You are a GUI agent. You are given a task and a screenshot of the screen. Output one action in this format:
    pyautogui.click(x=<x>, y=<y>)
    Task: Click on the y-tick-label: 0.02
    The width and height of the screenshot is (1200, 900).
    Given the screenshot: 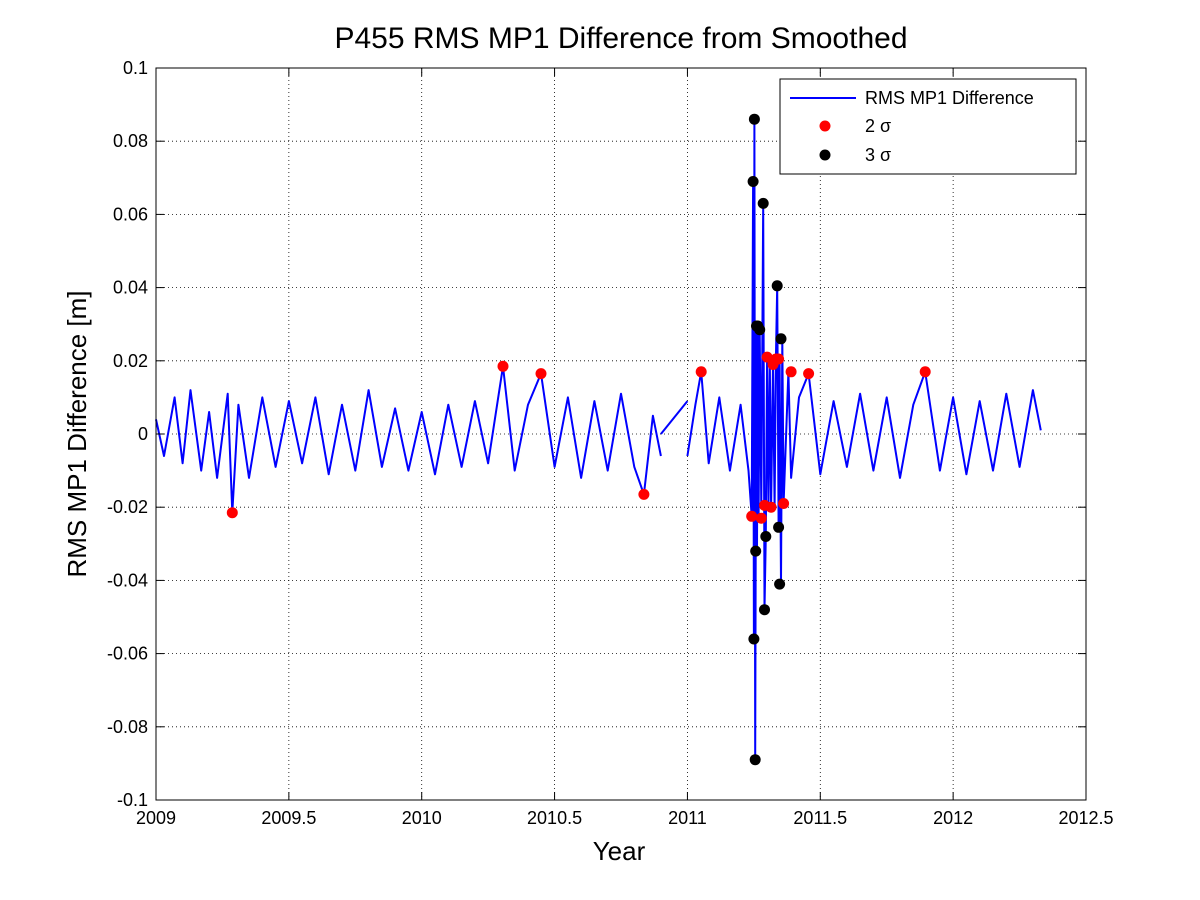 What is the action you would take?
    pyautogui.click(x=130, y=361)
    